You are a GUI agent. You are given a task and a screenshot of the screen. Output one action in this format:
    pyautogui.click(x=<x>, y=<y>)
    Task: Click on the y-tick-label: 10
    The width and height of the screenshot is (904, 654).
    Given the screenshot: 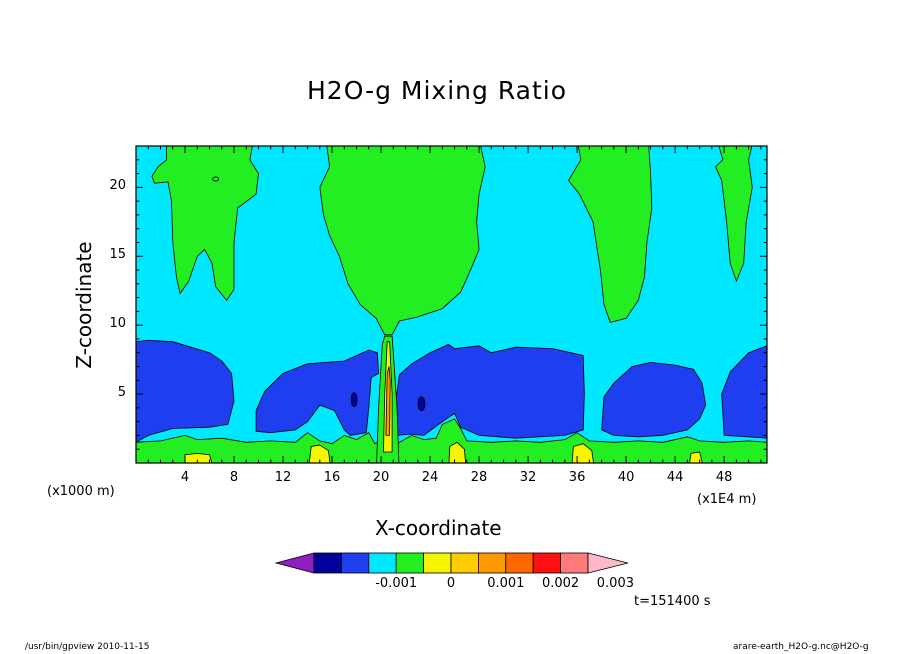 What is the action you would take?
    pyautogui.click(x=117, y=324)
    